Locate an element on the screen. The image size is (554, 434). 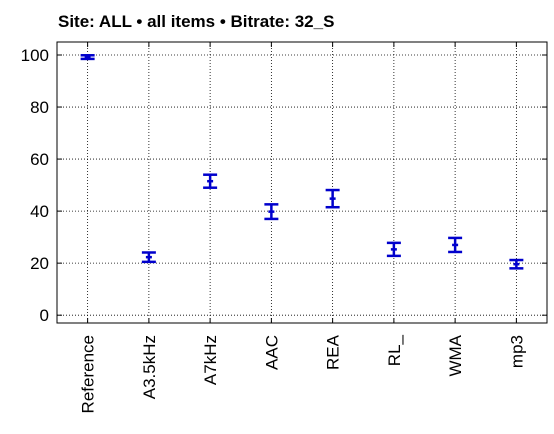
x-tick-label: WMA is located at coordinates (455, 355).